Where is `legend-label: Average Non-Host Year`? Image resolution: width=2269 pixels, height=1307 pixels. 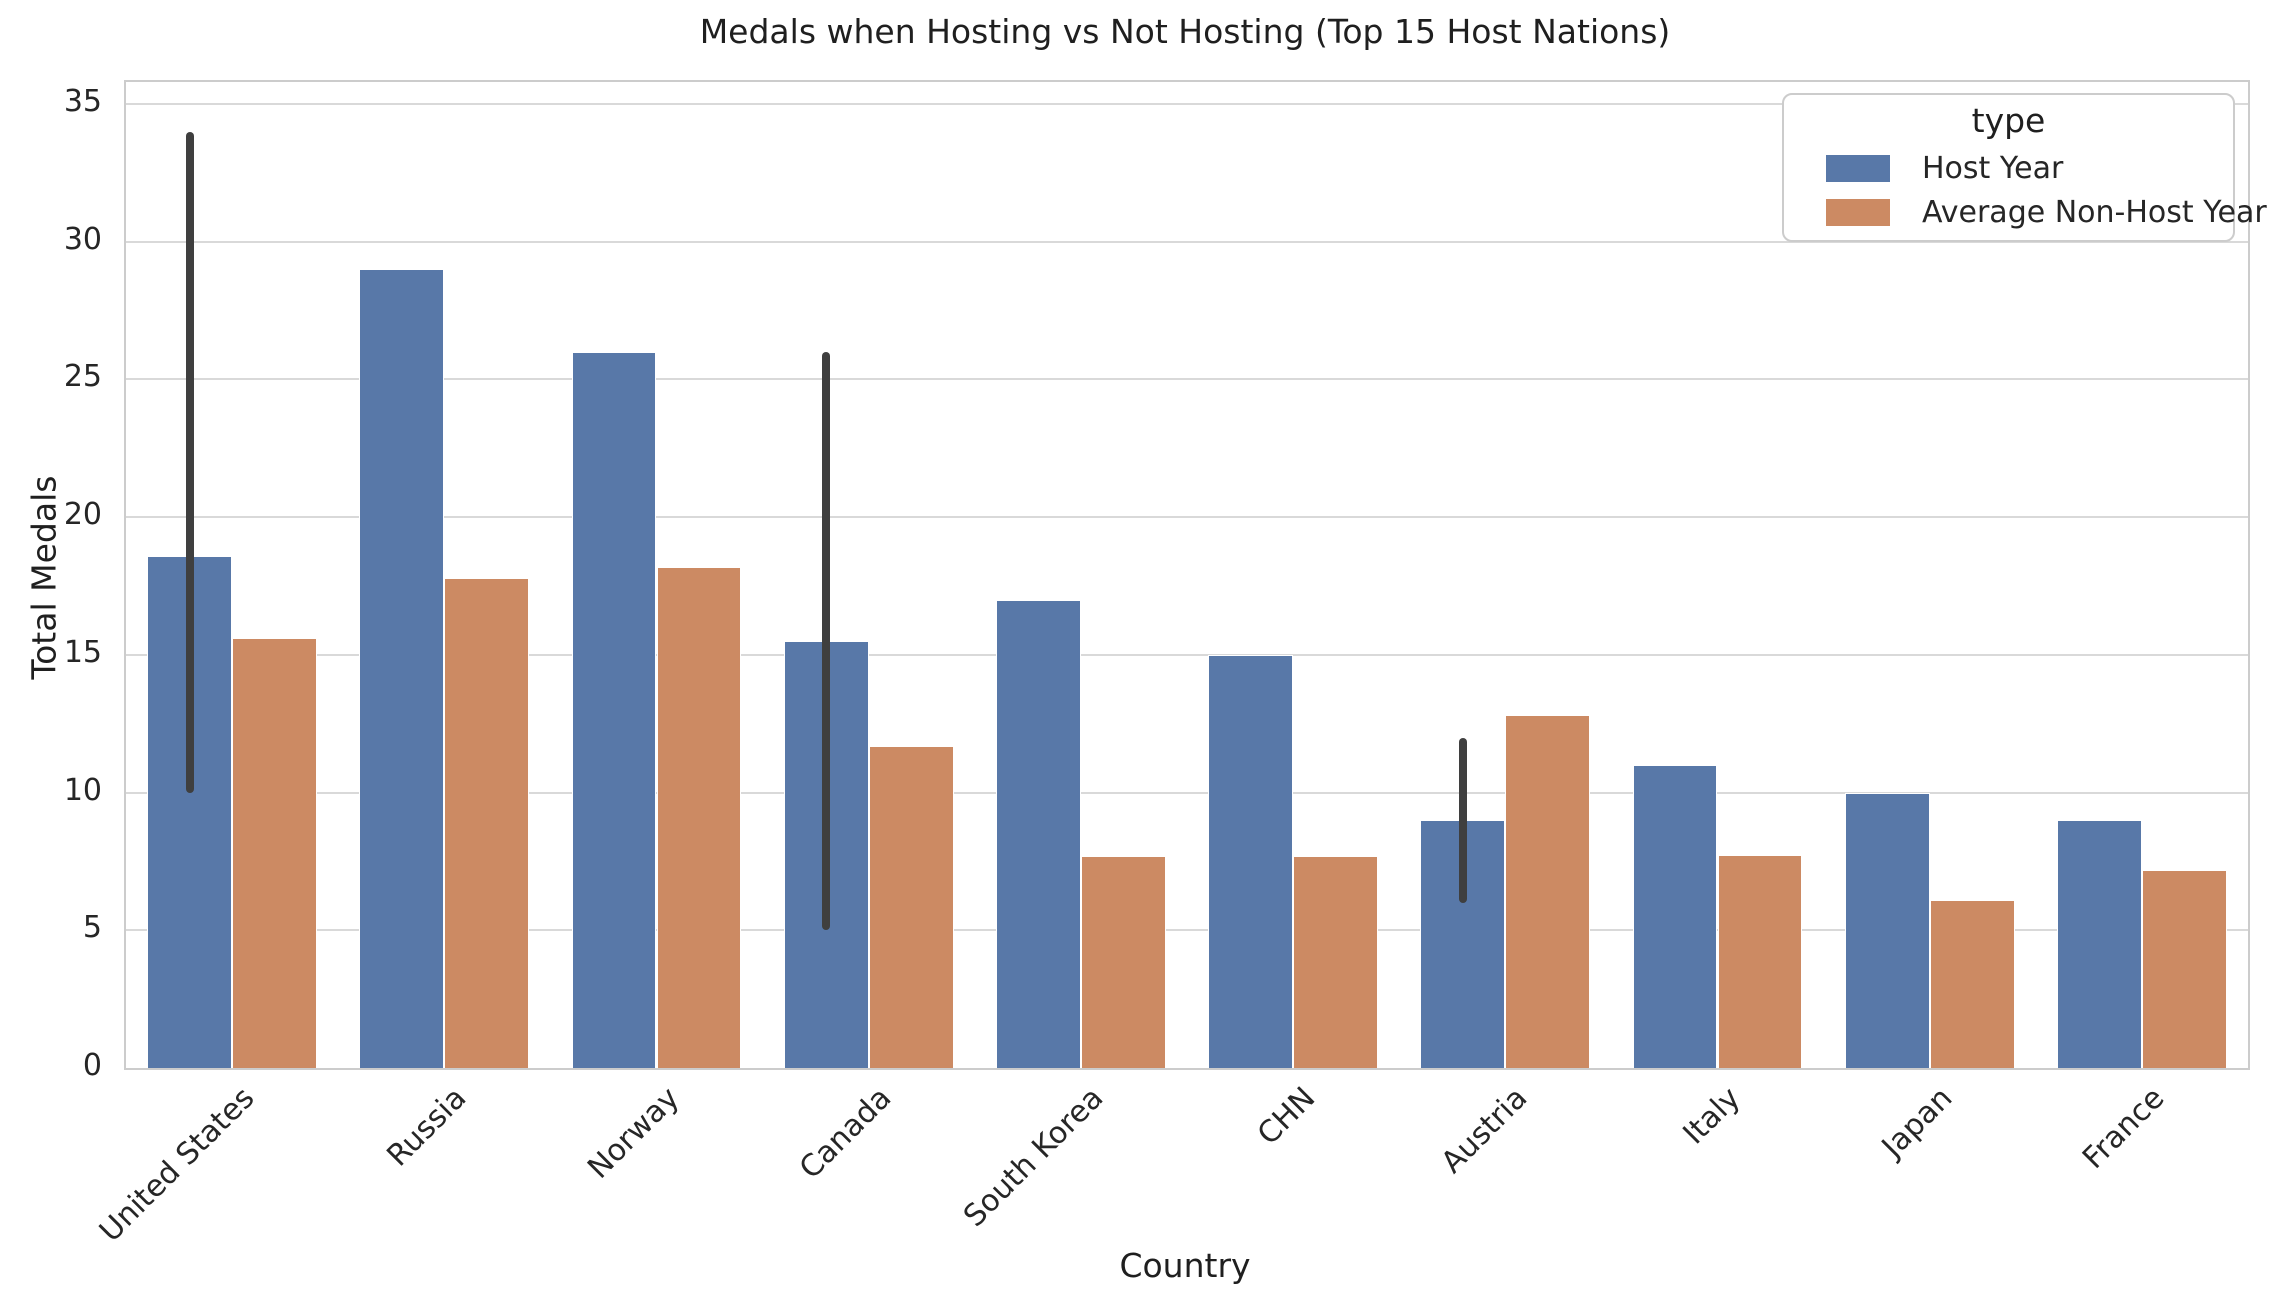 legend-label: Average Non-Host Year is located at coordinates (2094, 212).